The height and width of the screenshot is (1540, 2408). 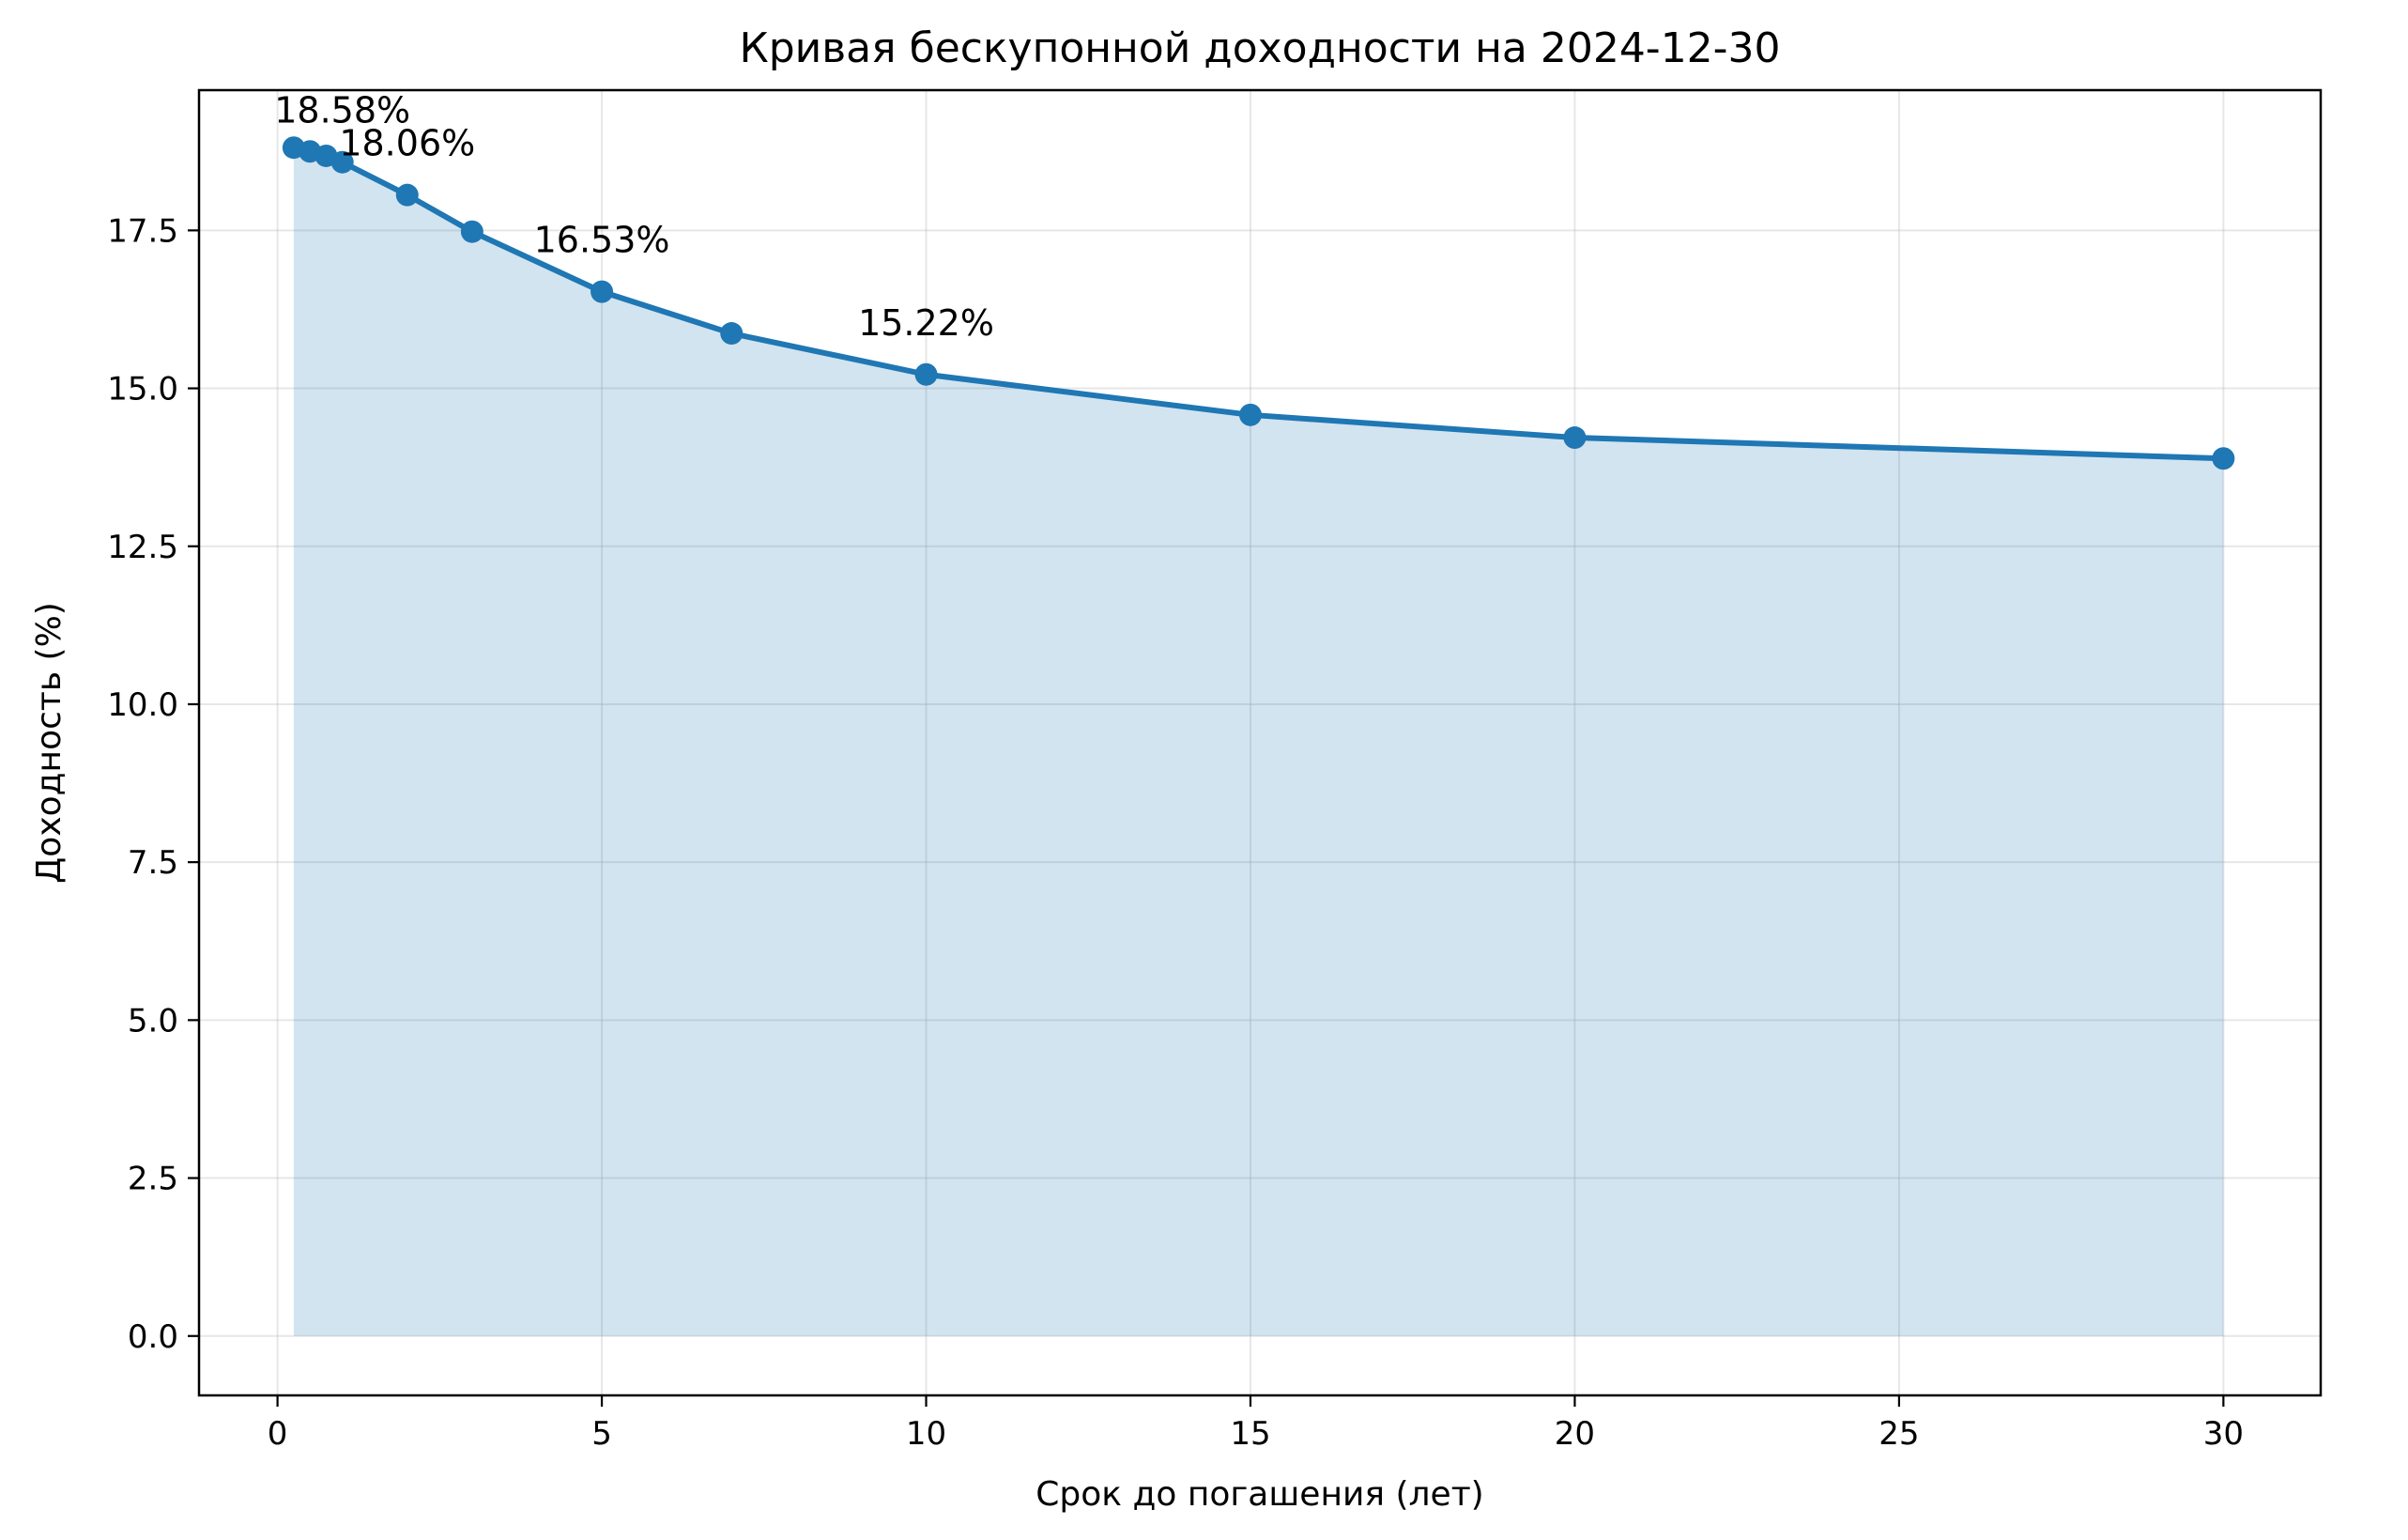 I want to click on y-tick-label: 7.5, so click(x=153, y=863).